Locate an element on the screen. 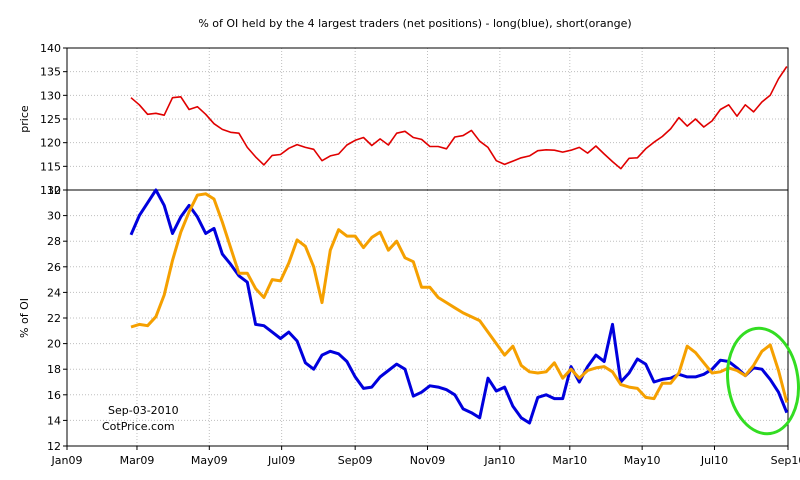 Image resolution: width=800 pixels, height=480 pixels. y-tick-label: 115 is located at coordinates (50, 166).